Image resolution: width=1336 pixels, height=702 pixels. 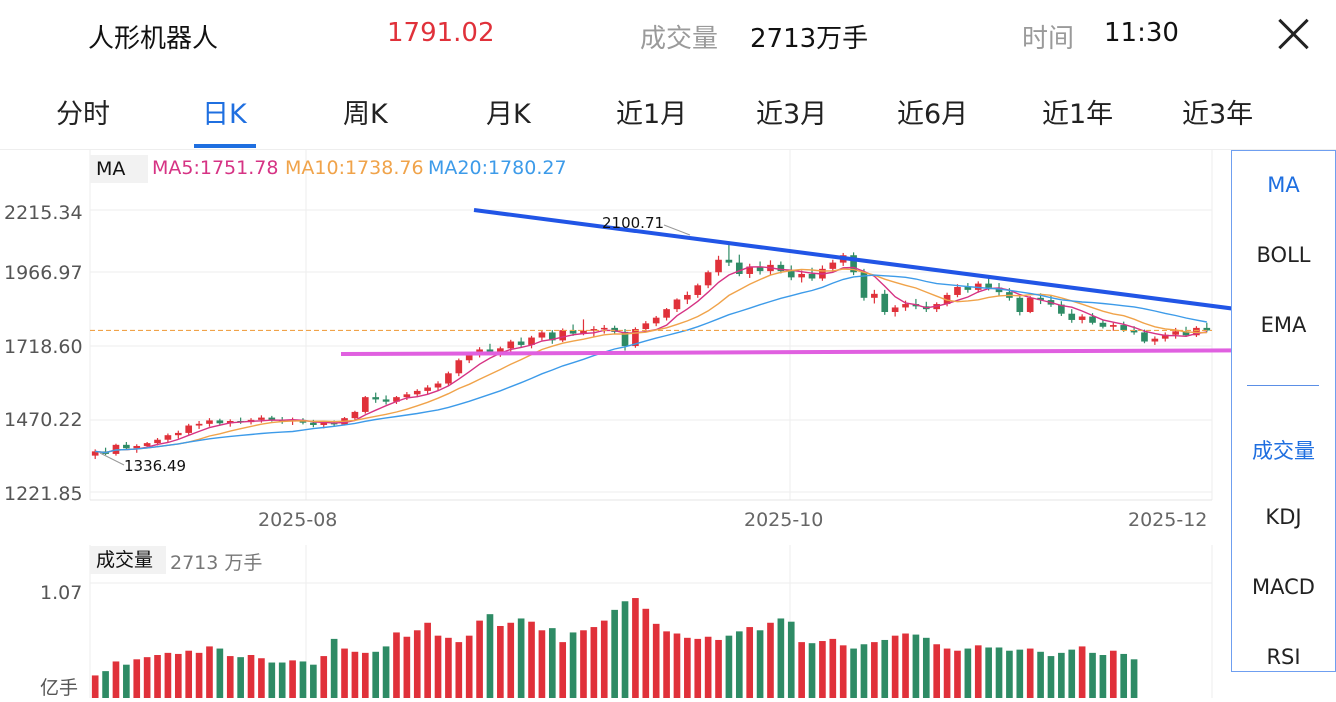 I want to click on indicator-ema: EMA, so click(x=1283, y=325).